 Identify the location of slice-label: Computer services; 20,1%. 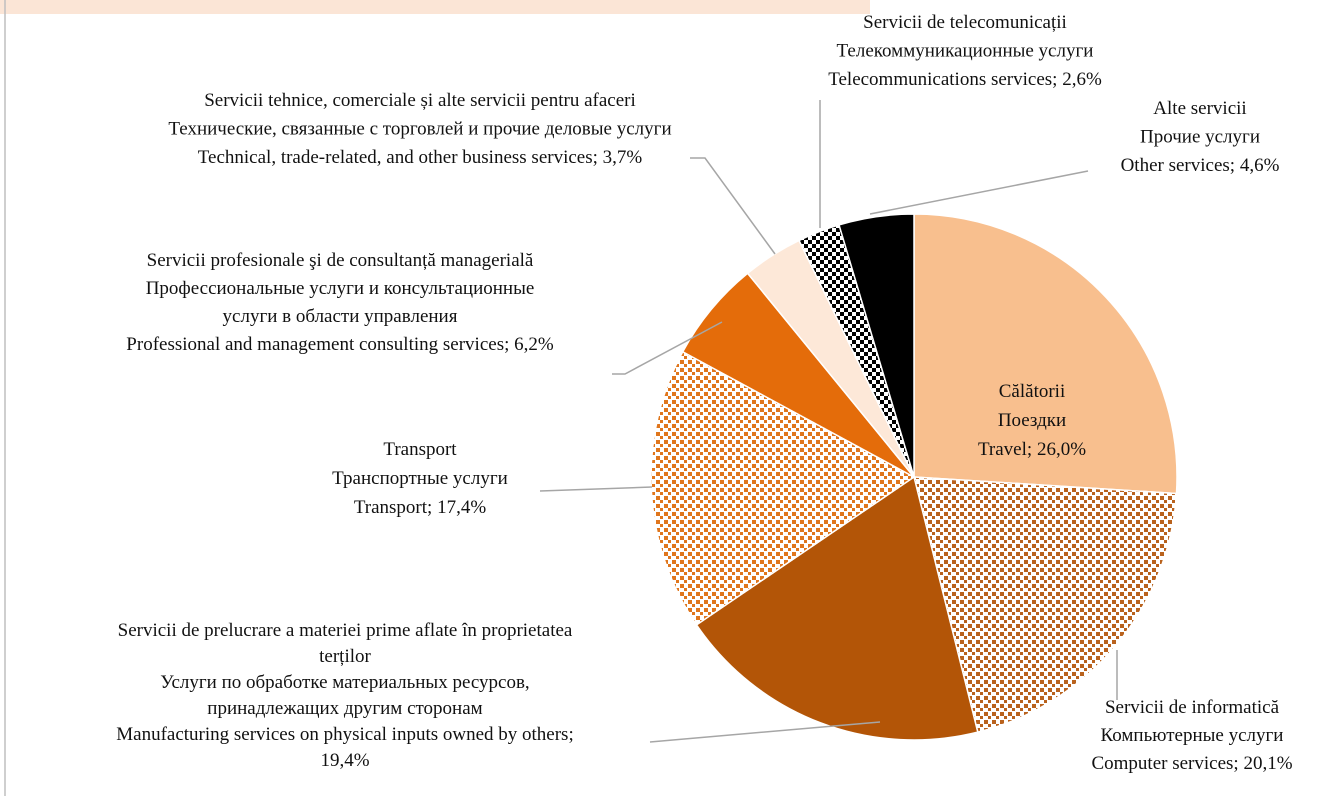
(1191, 763).